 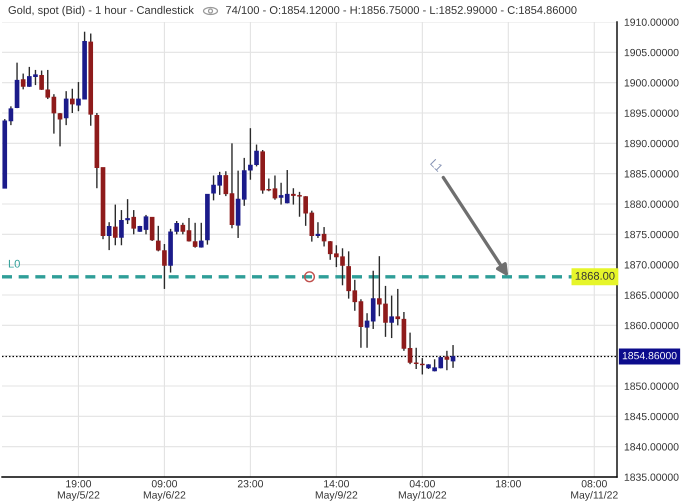 I want to click on y-tick-label: 1870.00000, so click(x=651, y=265).